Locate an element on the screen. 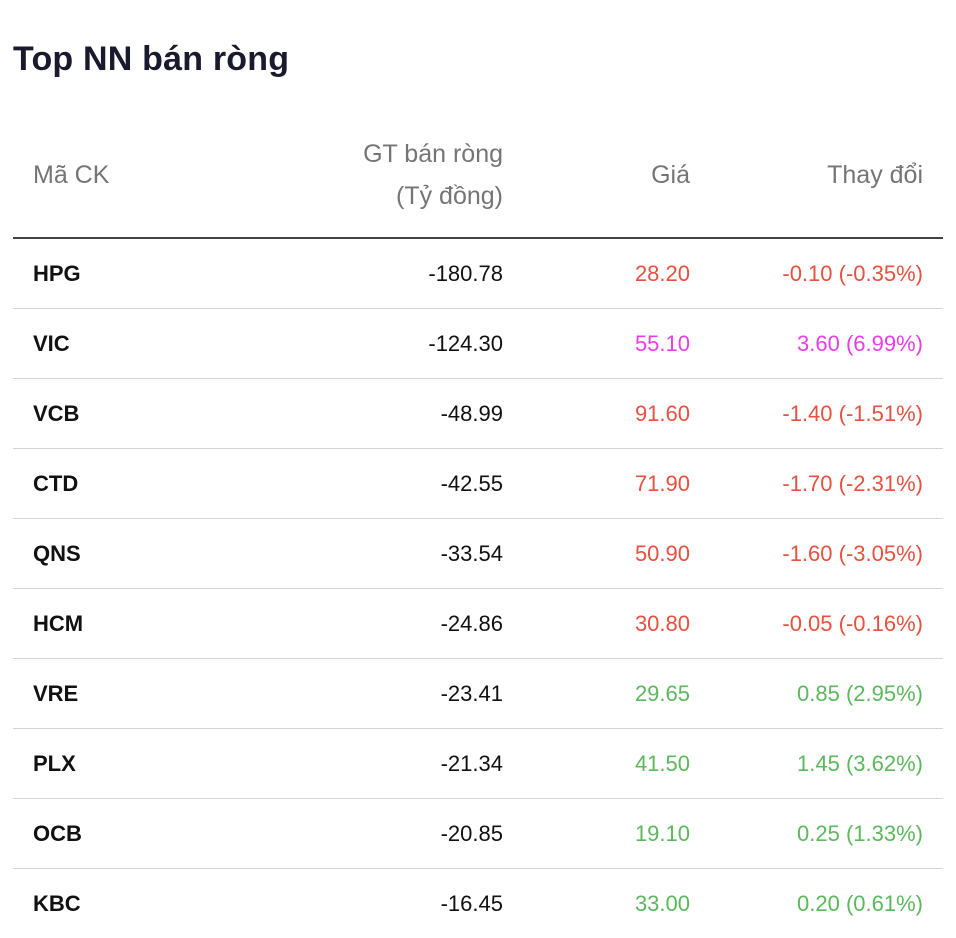 The image size is (956, 938). table-row: KBC -16.45 33.00 0.20 (0.61%) is located at coordinates (478, 903).